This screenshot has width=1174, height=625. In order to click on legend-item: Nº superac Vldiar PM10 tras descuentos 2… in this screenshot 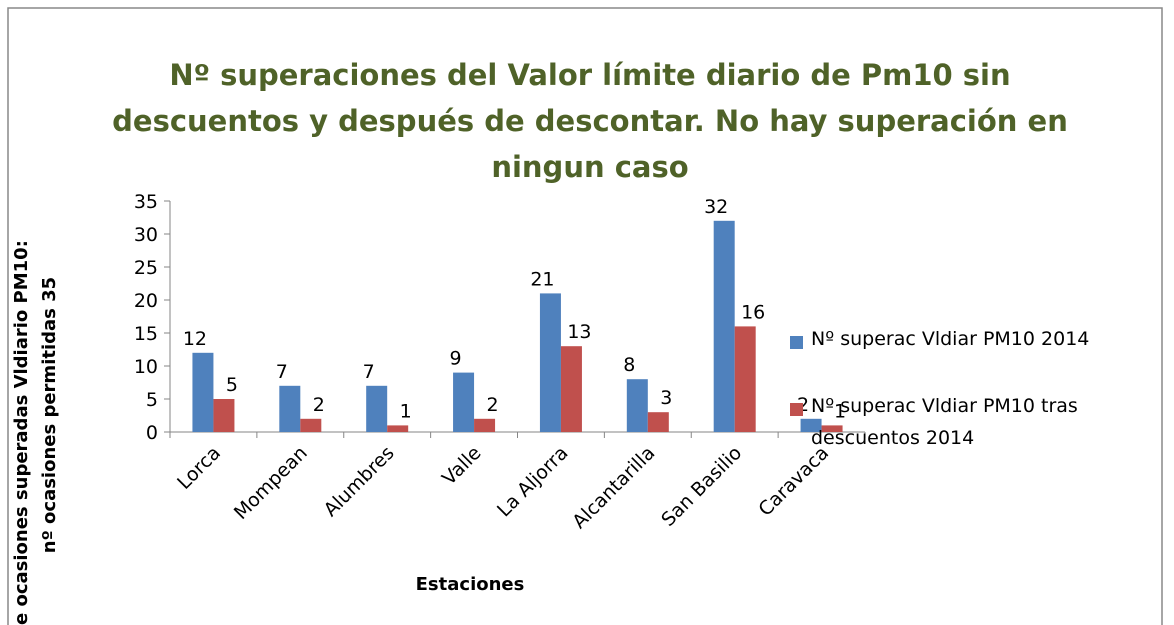, I will do `click(970, 424)`.